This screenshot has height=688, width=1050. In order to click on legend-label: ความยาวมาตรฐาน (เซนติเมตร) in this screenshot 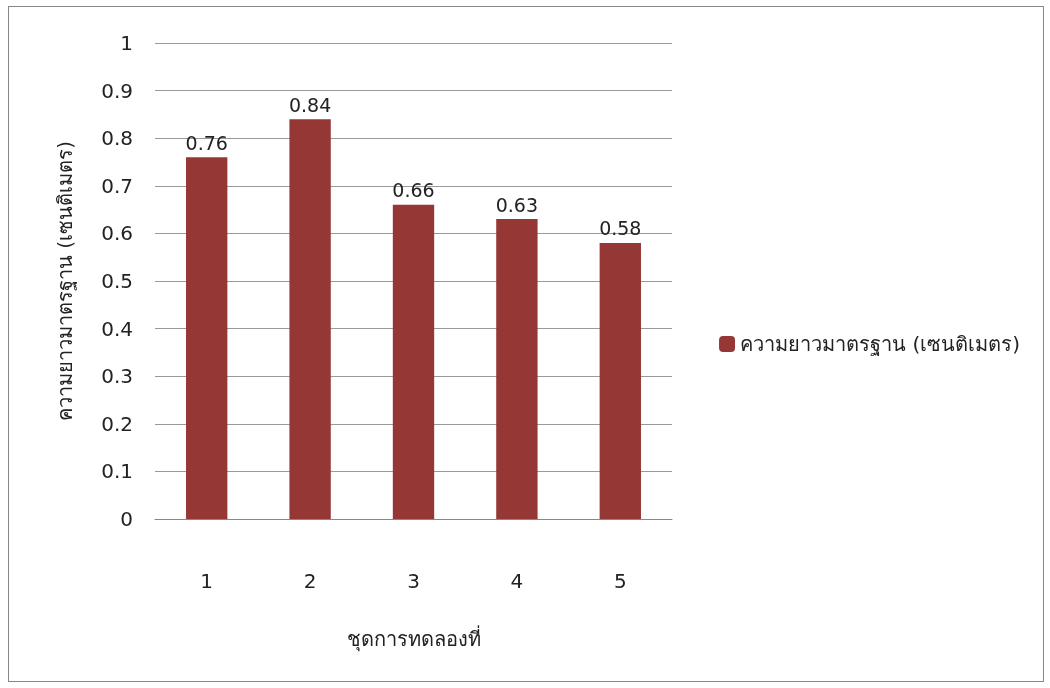, I will do `click(880, 344)`.